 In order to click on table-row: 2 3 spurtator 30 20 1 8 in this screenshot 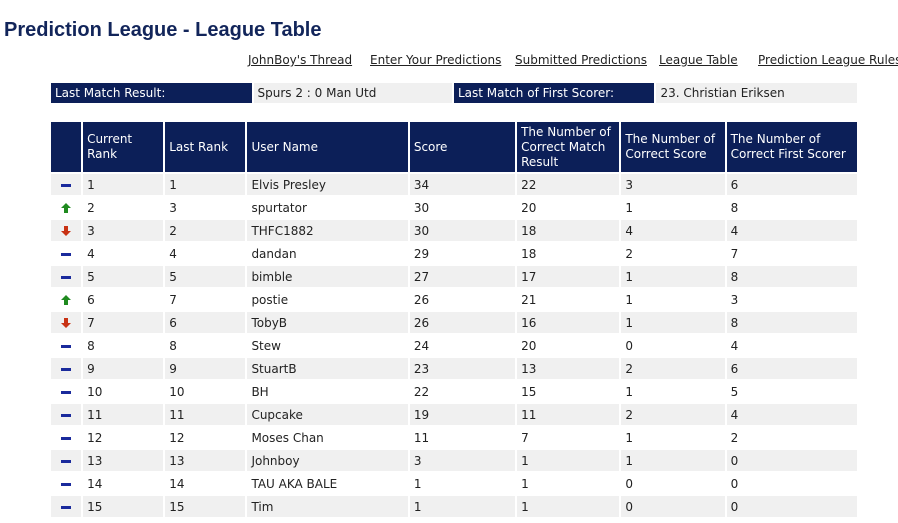, I will do `click(454, 207)`.